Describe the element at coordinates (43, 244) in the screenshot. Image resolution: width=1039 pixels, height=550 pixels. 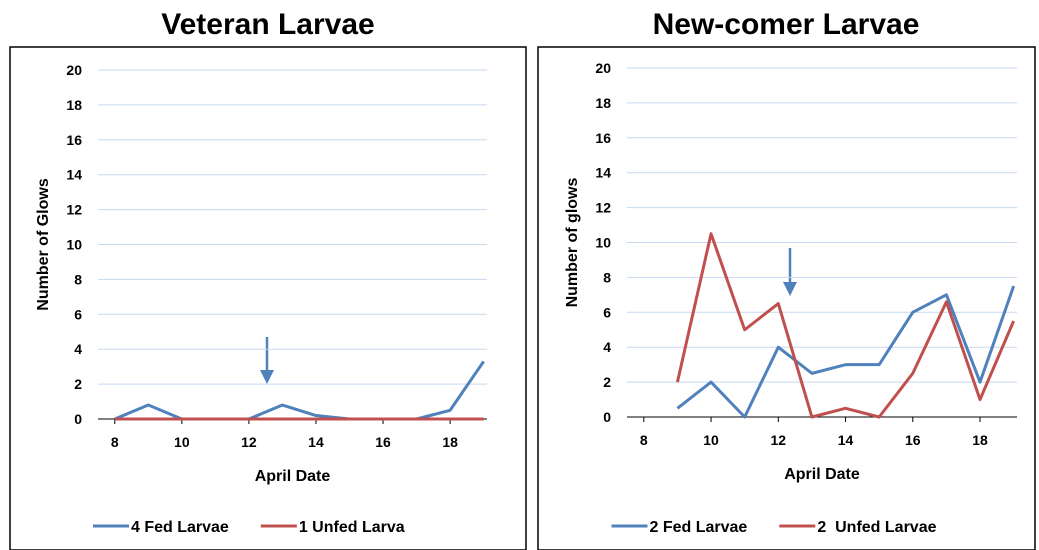
I see `y-axis-label: Number of Glows` at that location.